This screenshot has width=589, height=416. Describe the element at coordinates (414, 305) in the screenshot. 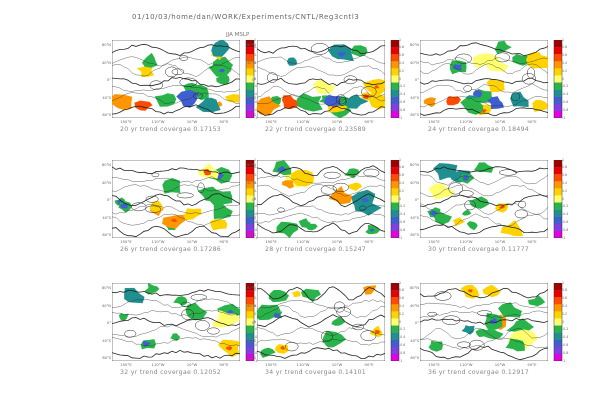

I see `latitude-tick-label: 40°N` at that location.